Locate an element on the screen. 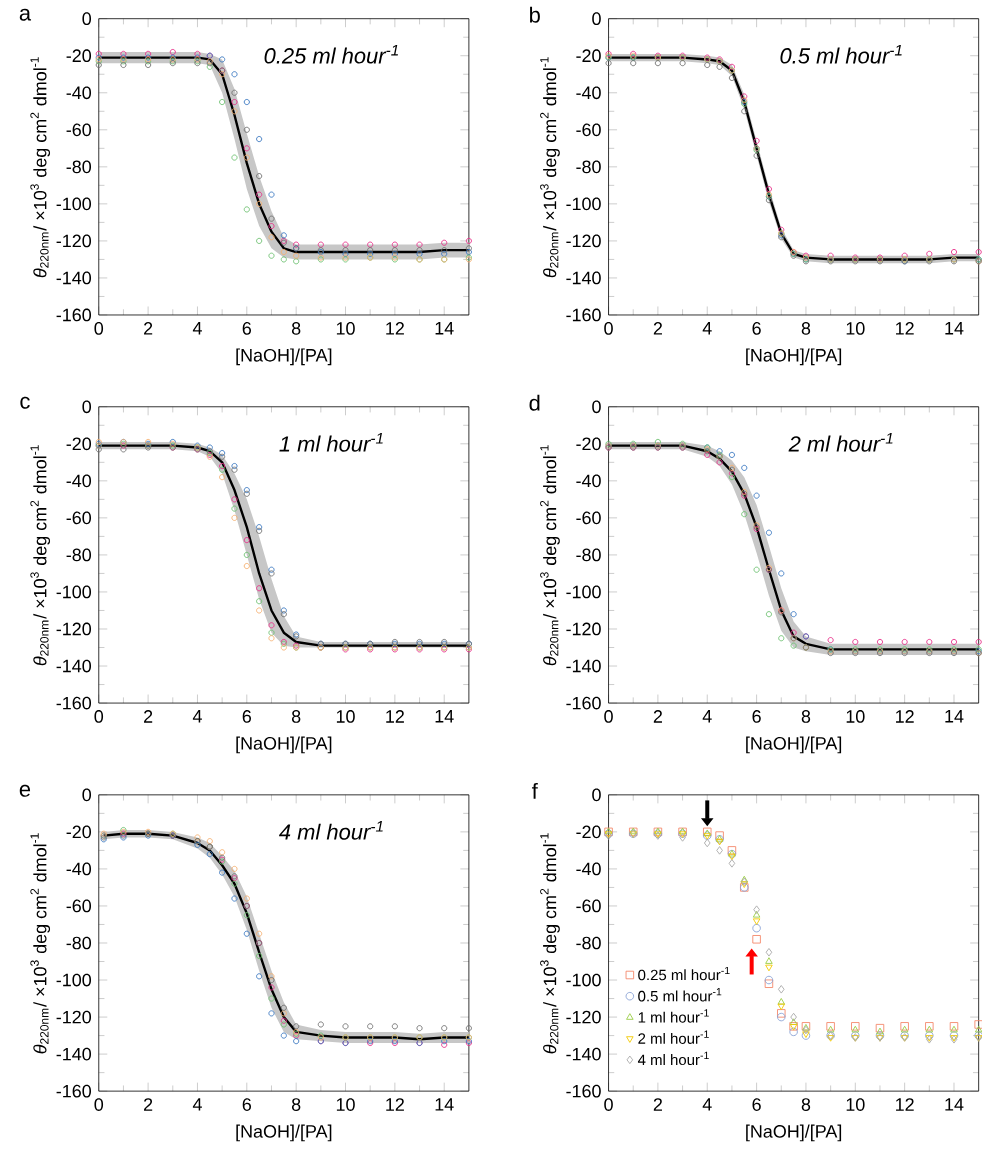  legend-label: 0.25 ml hour$^{-1}$ is located at coordinates (683, 973).